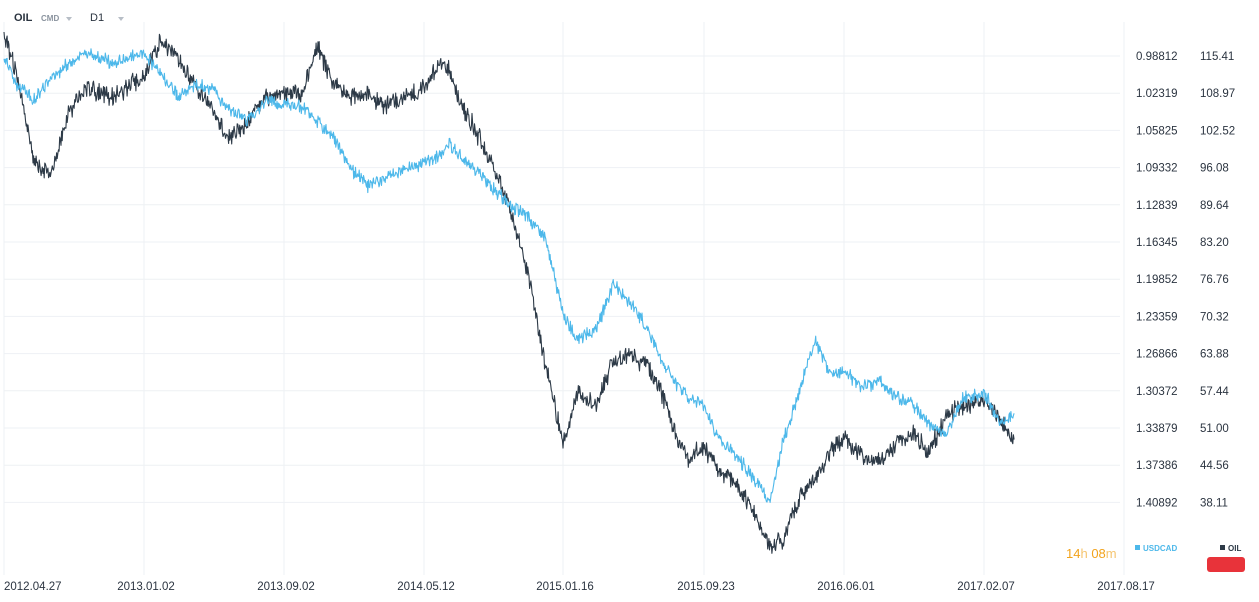  I want to click on y-right-tick-label: 89.64, so click(1214, 206).